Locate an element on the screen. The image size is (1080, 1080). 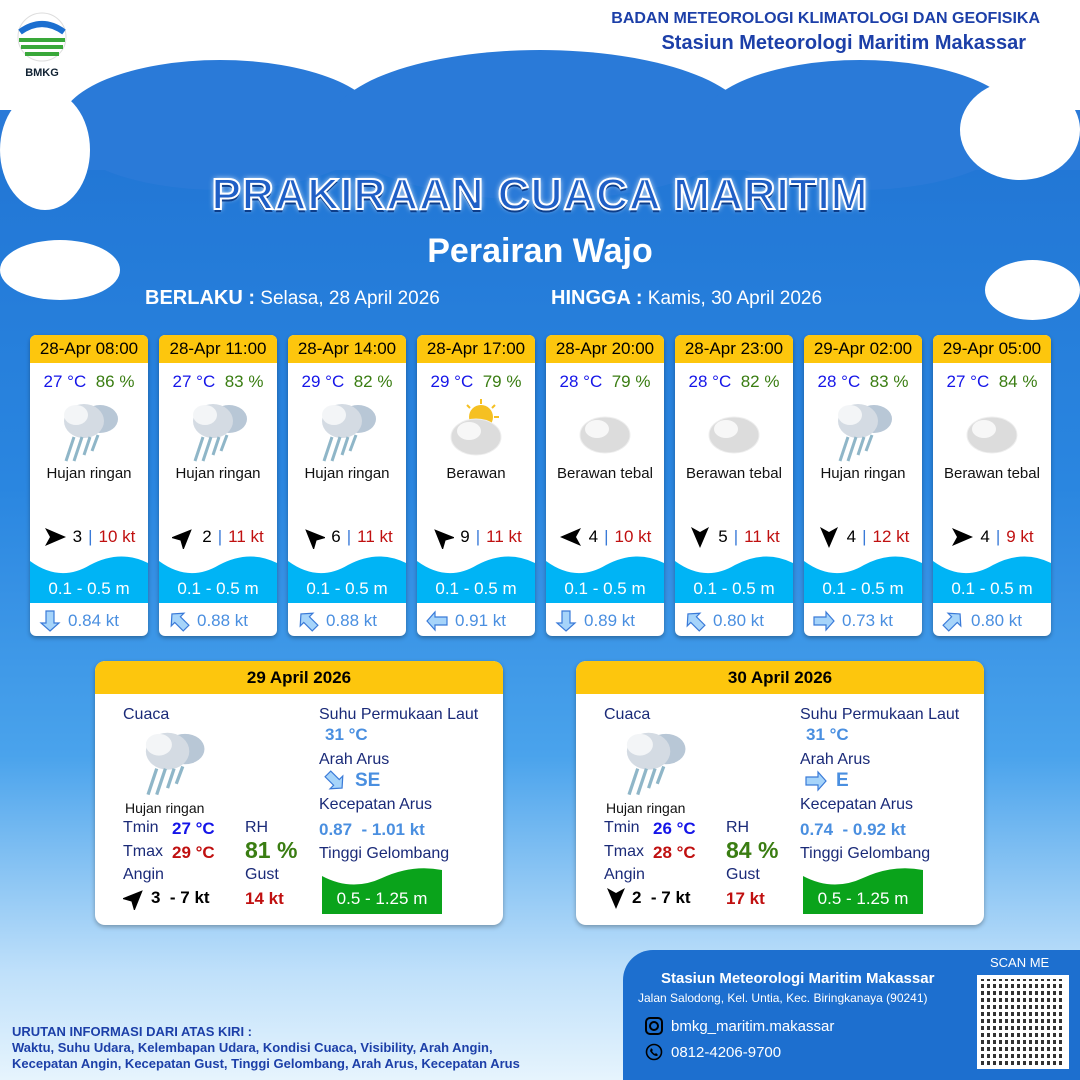
air-temperature: 29 °C is located at coordinates (323, 381).